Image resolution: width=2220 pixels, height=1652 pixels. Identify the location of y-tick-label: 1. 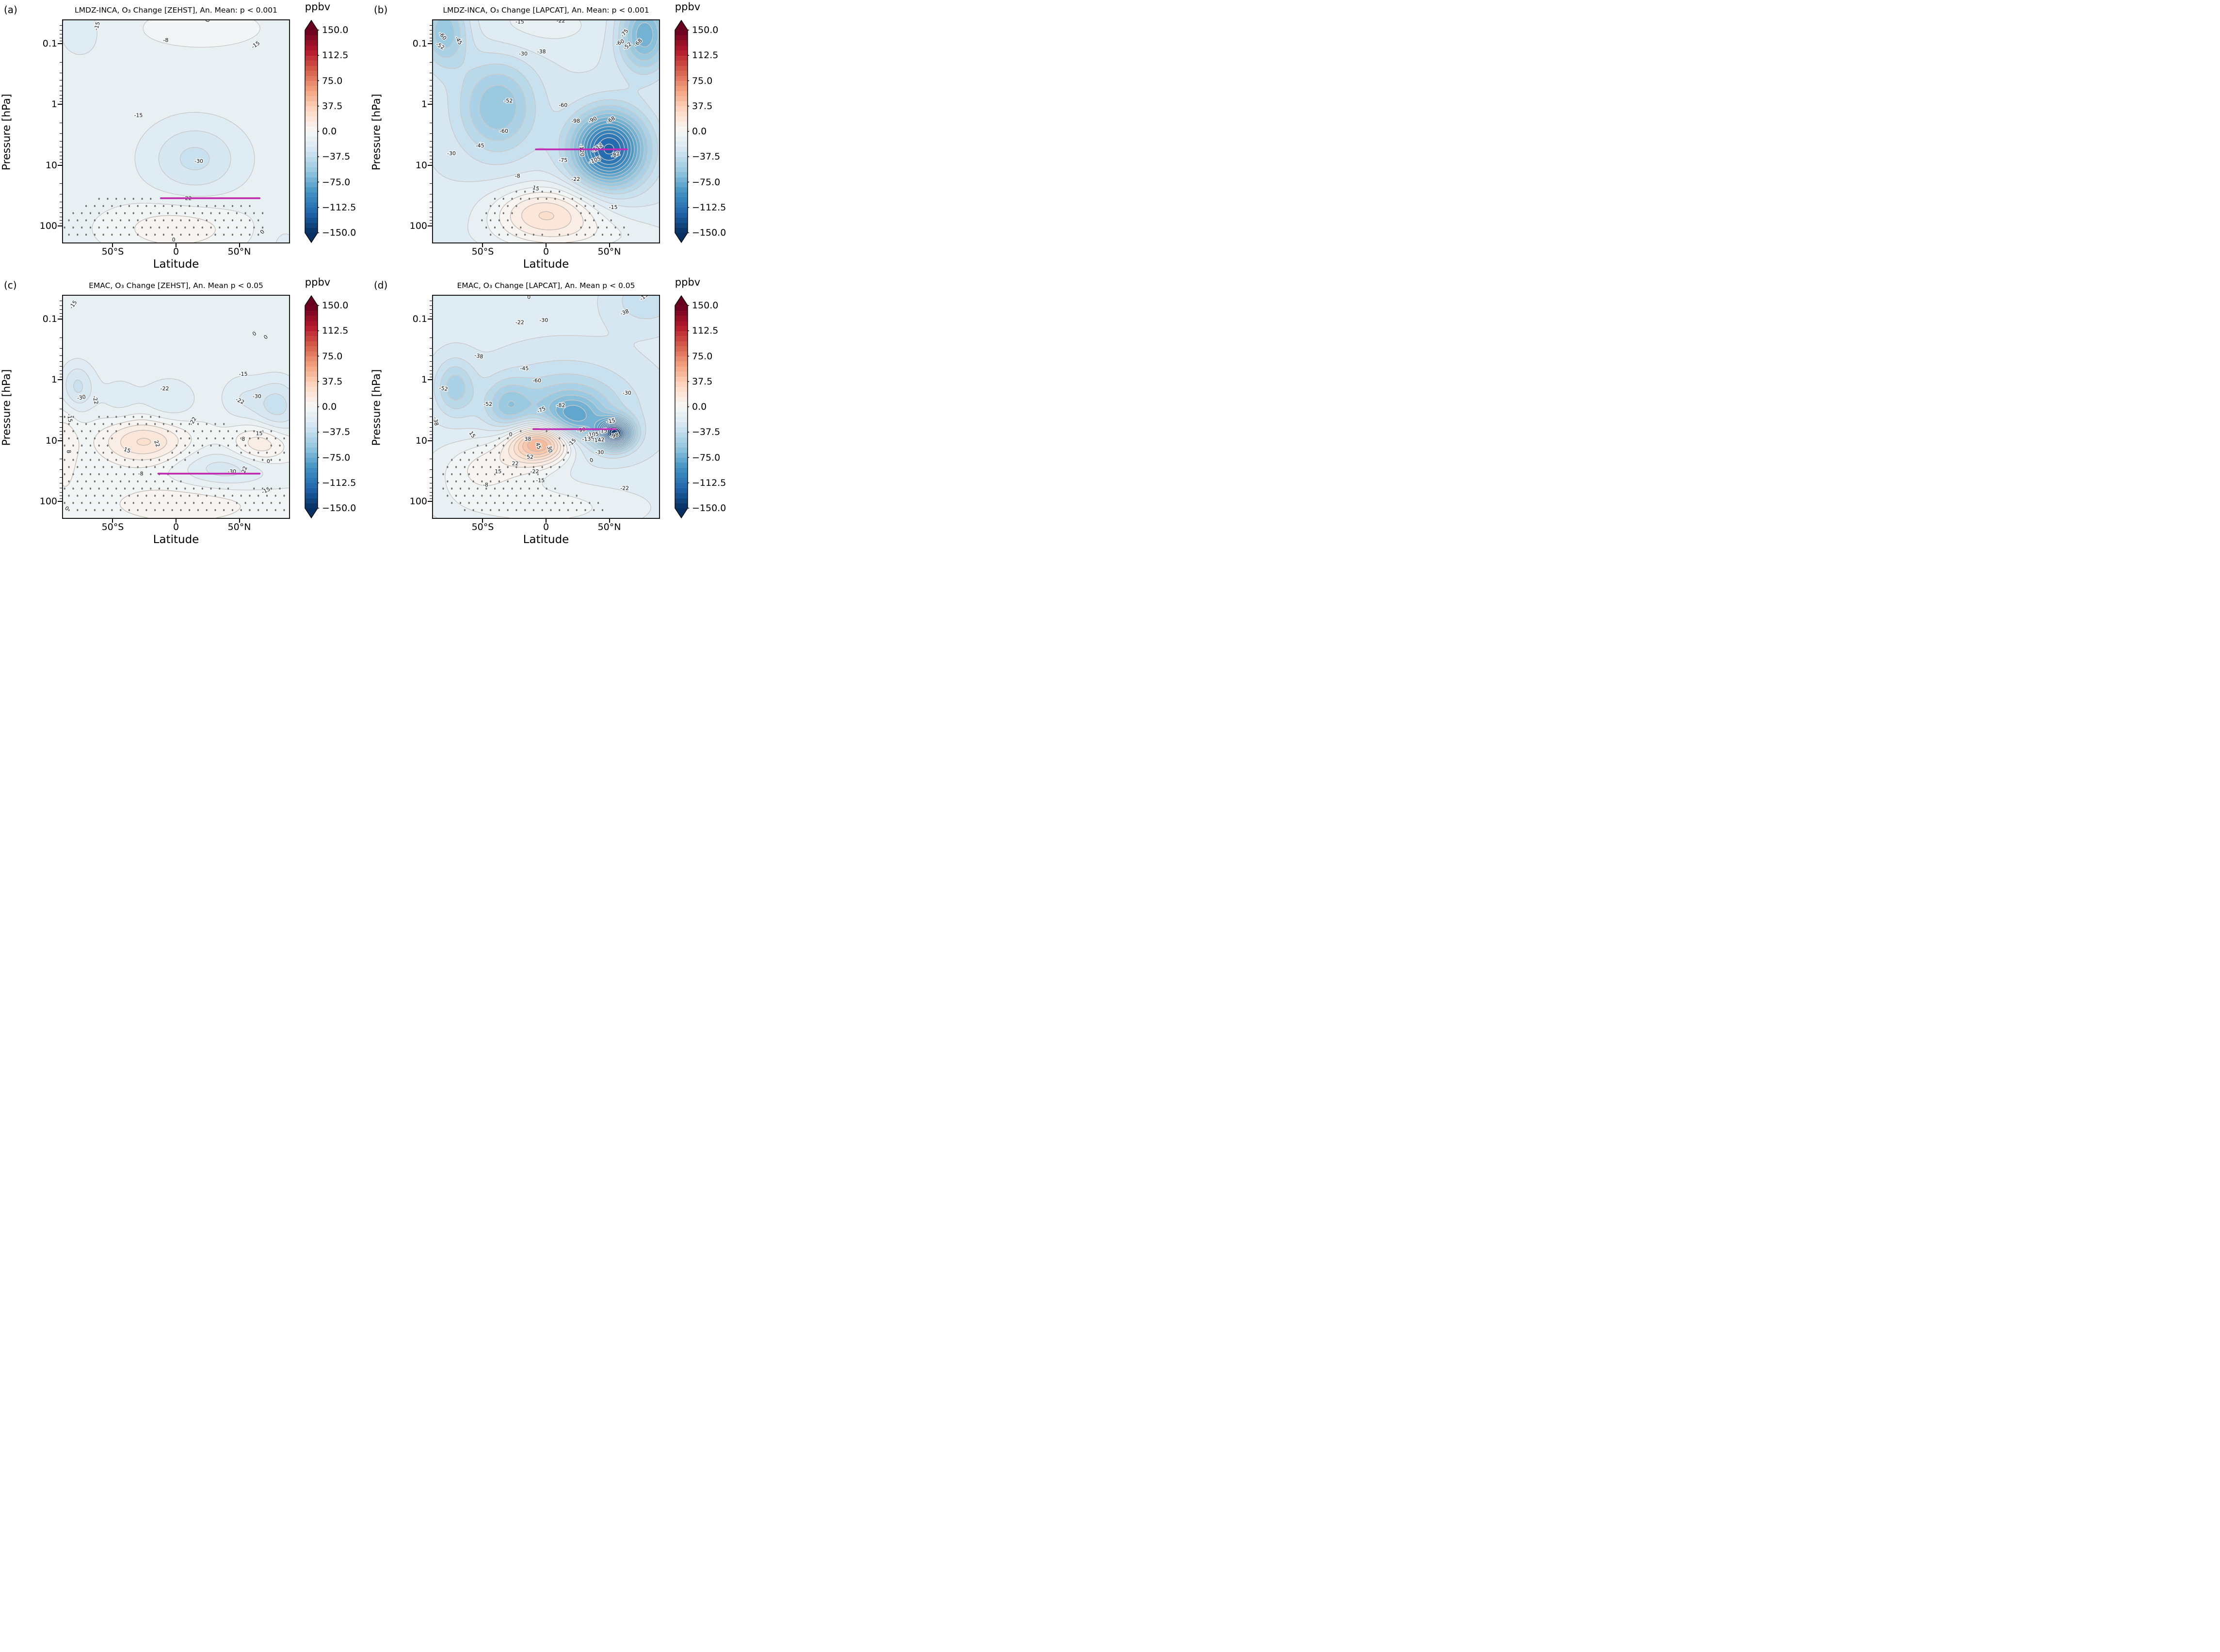
(424, 104).